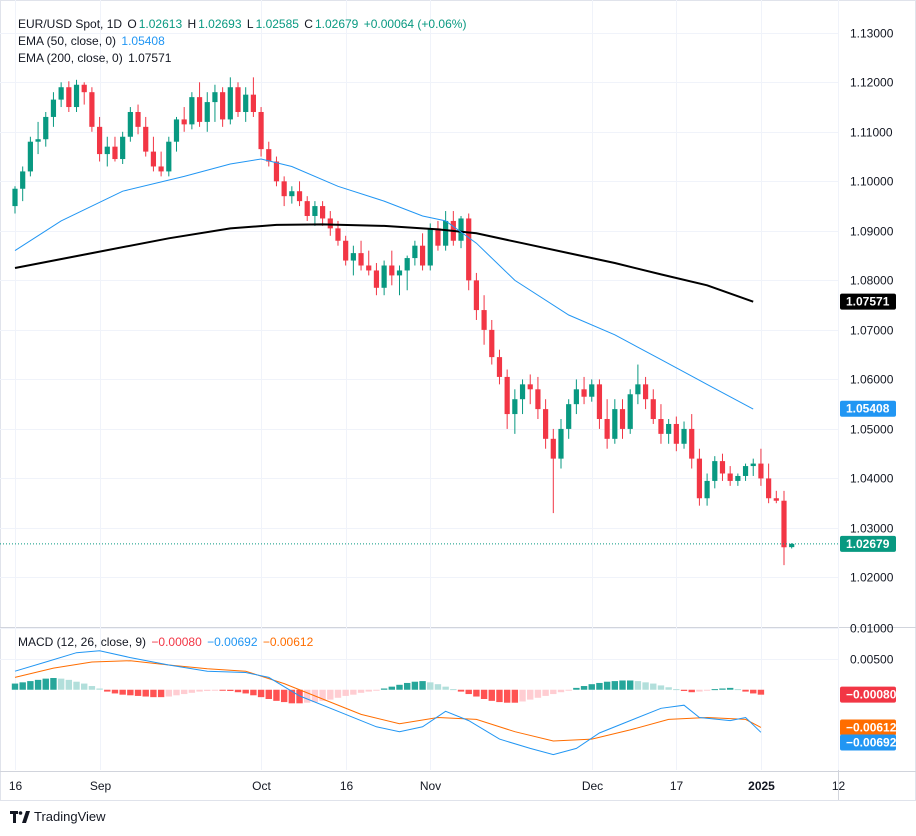  Describe the element at coordinates (70, 816) in the screenshot. I see `tradingview-brand: TradingView` at that location.